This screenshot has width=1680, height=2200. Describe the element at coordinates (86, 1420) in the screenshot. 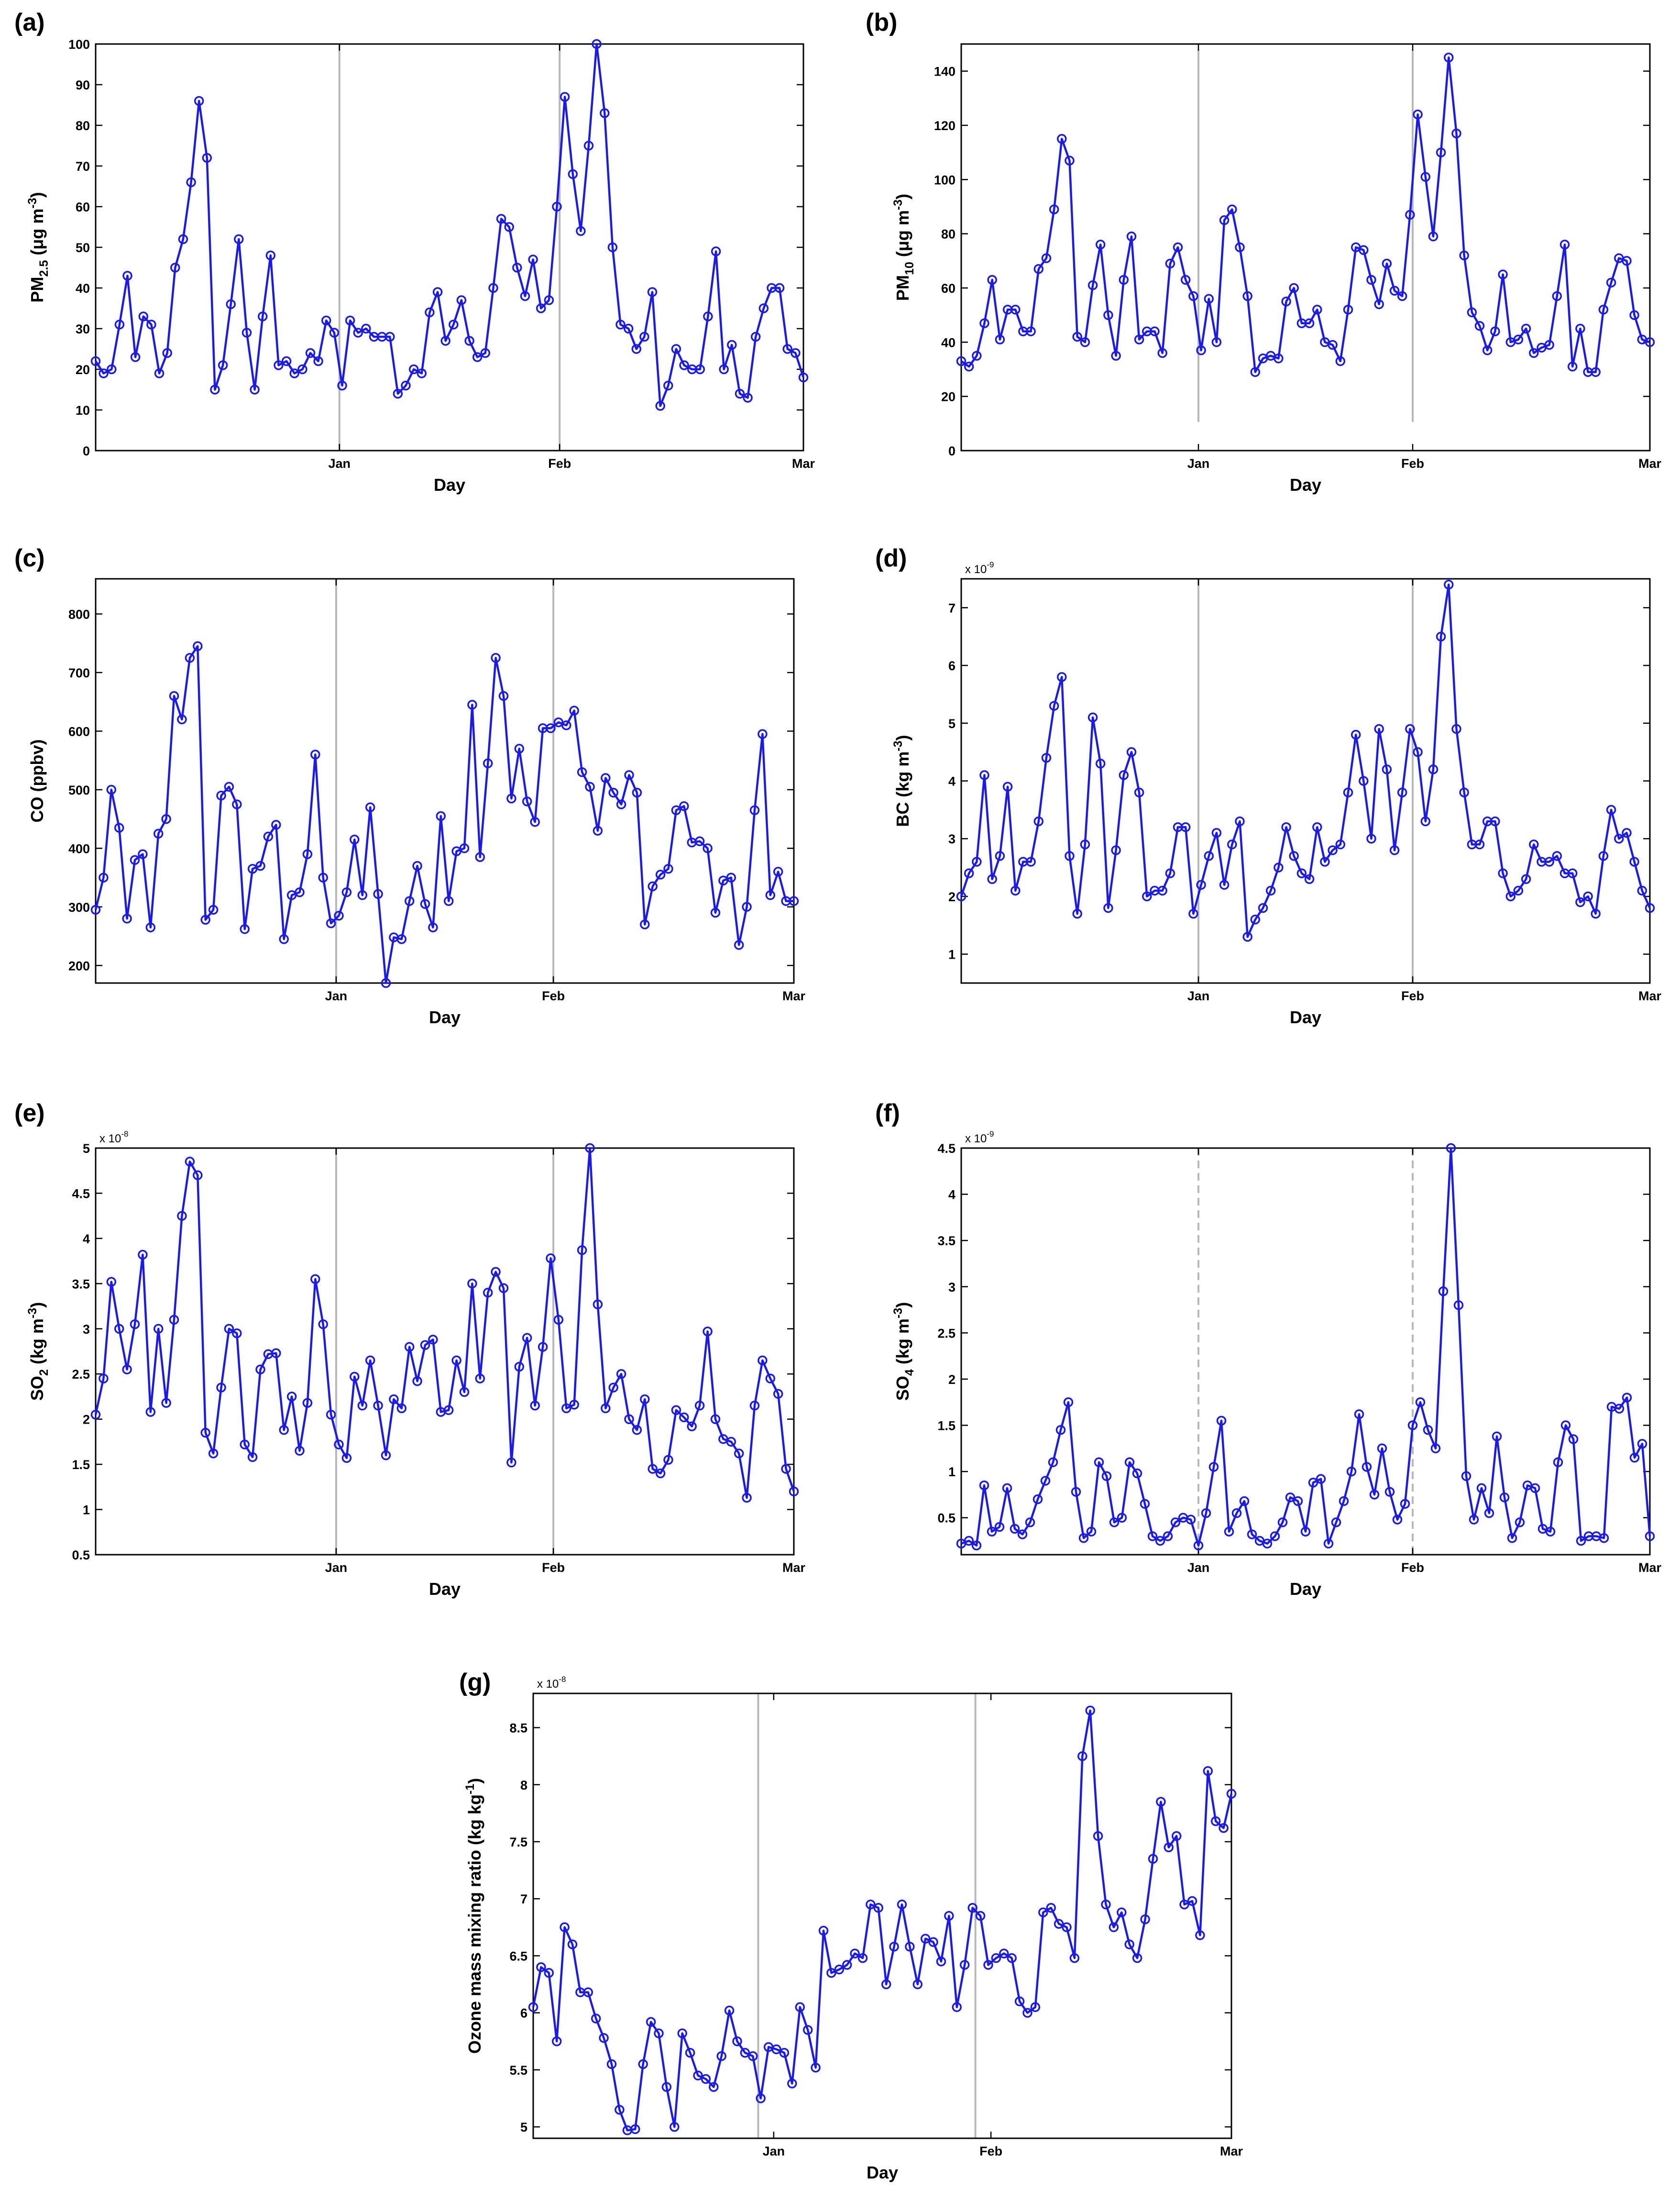

I see `y-tick-label: 2` at that location.